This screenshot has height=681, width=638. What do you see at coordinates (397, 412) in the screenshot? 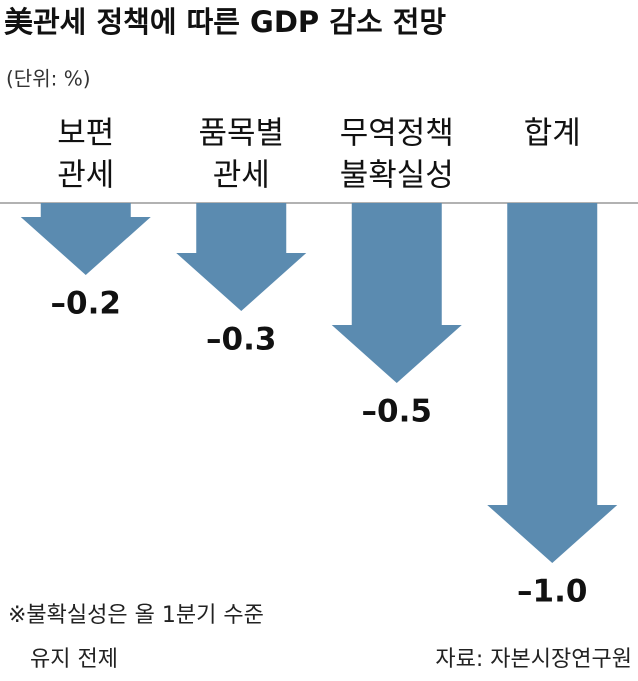
I see `value-label: –0.5` at bounding box center [397, 412].